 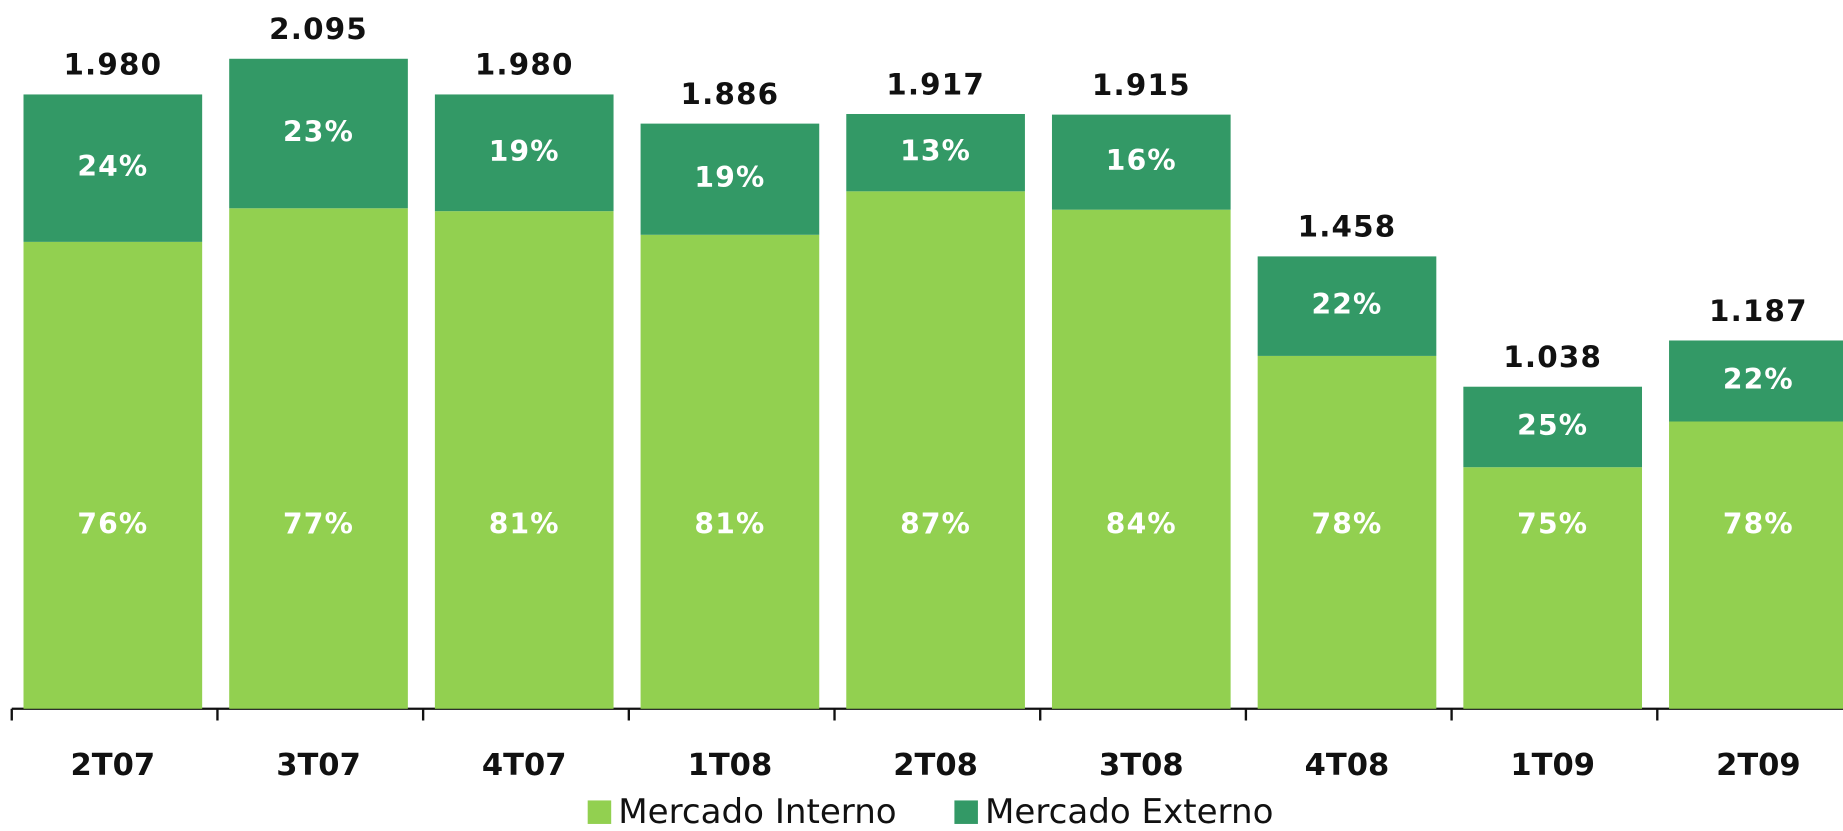 What do you see at coordinates (1141, 523) in the screenshot?
I see `segment-label: 84%` at bounding box center [1141, 523].